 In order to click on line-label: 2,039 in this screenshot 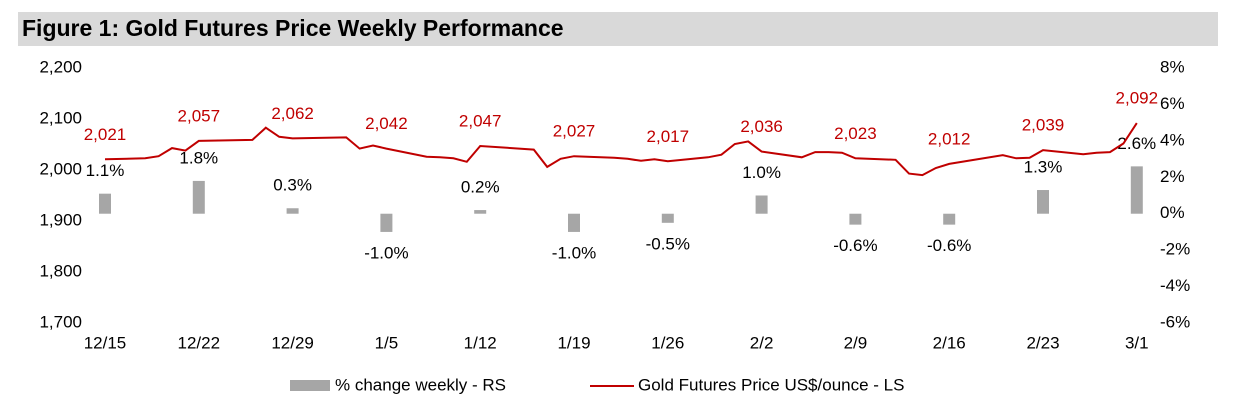, I will do `click(1043, 125)`.